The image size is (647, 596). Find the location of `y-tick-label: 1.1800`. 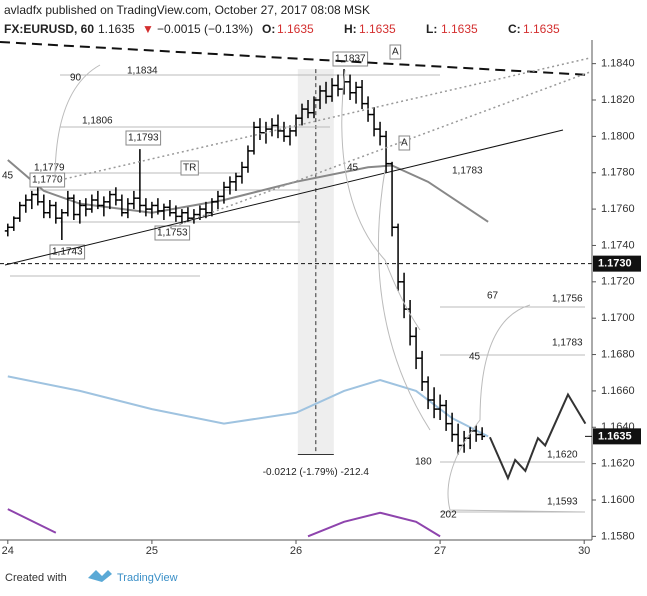

y-tick-label: 1.1800 is located at coordinates (618, 136).